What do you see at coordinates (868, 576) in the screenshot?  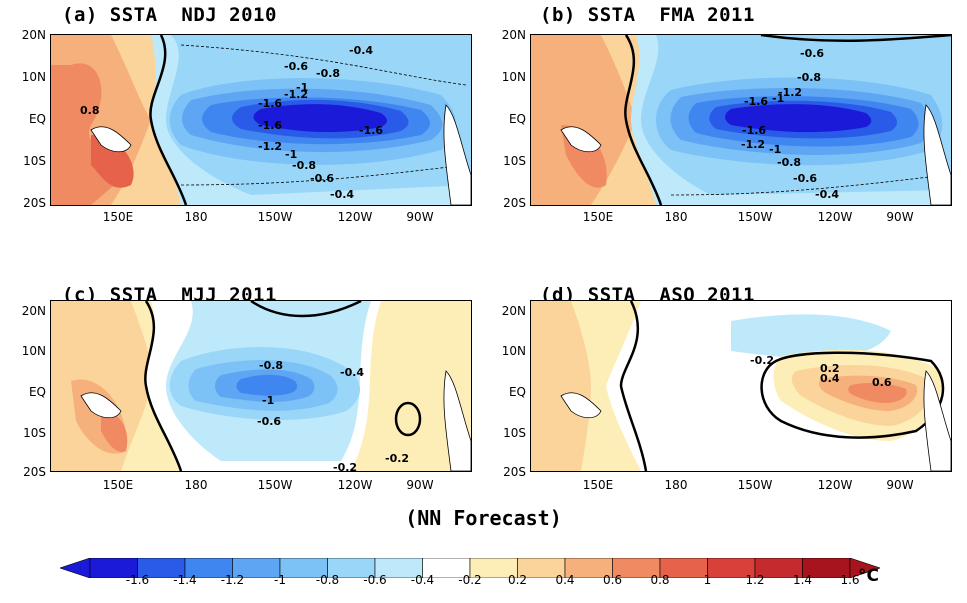 I see `unit-label: °C` at bounding box center [868, 576].